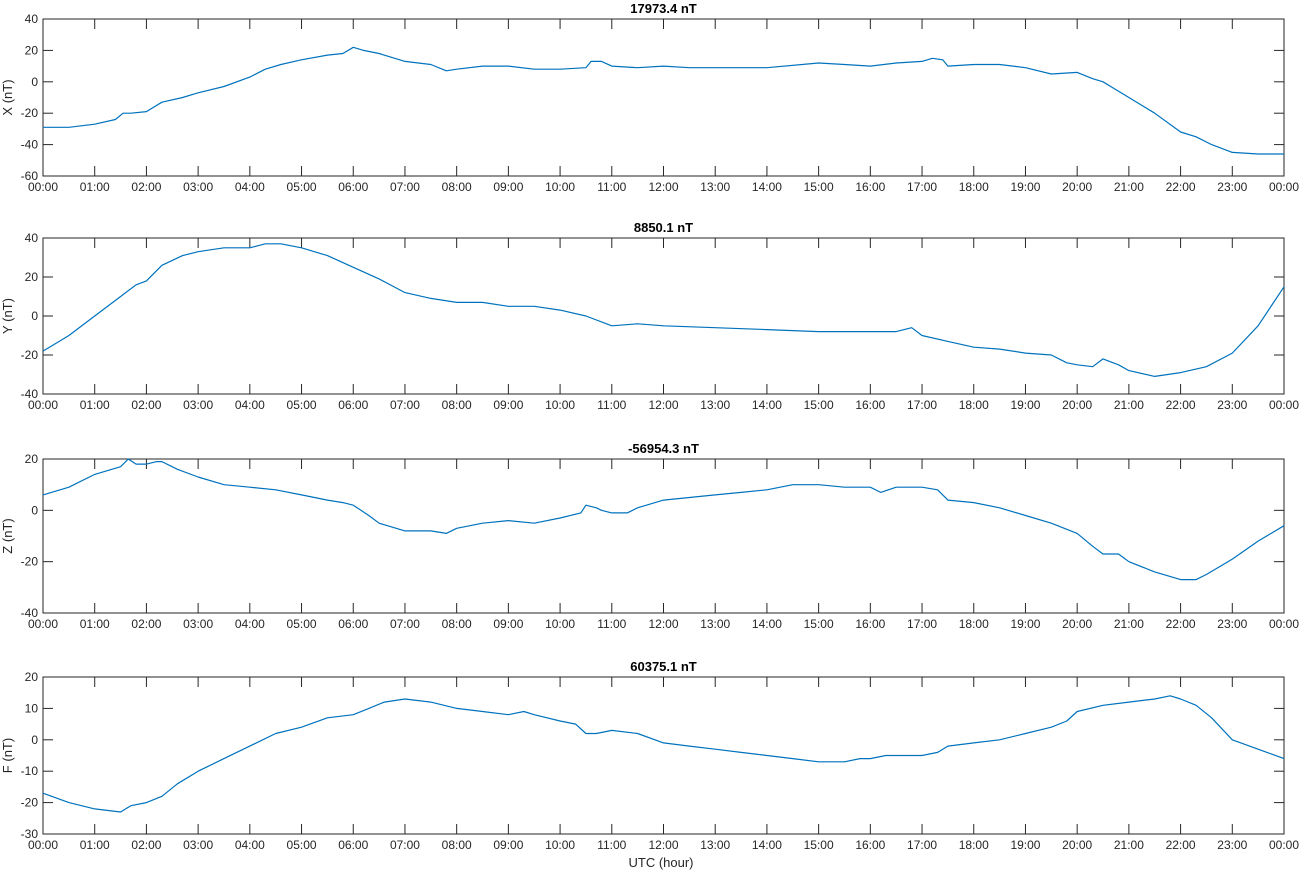  I want to click on x-axis-title: UTC (hour), so click(660, 862).